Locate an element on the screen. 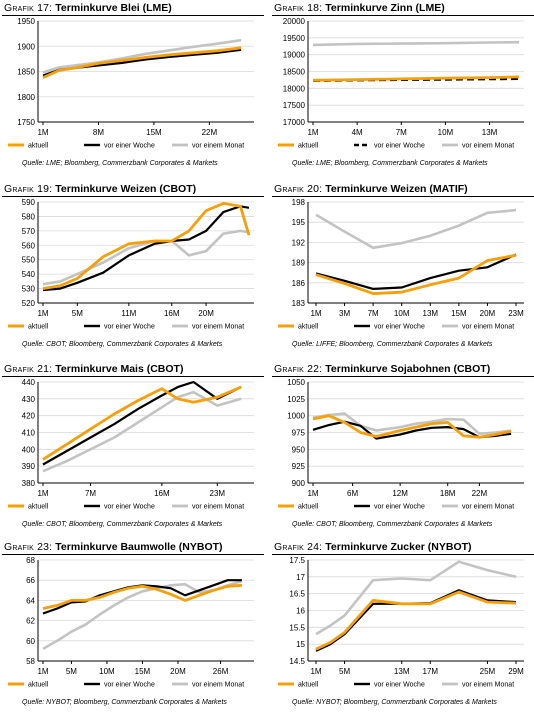 The width and height of the screenshot is (534, 720). y-tick-label: 14.5 is located at coordinates (297, 661).